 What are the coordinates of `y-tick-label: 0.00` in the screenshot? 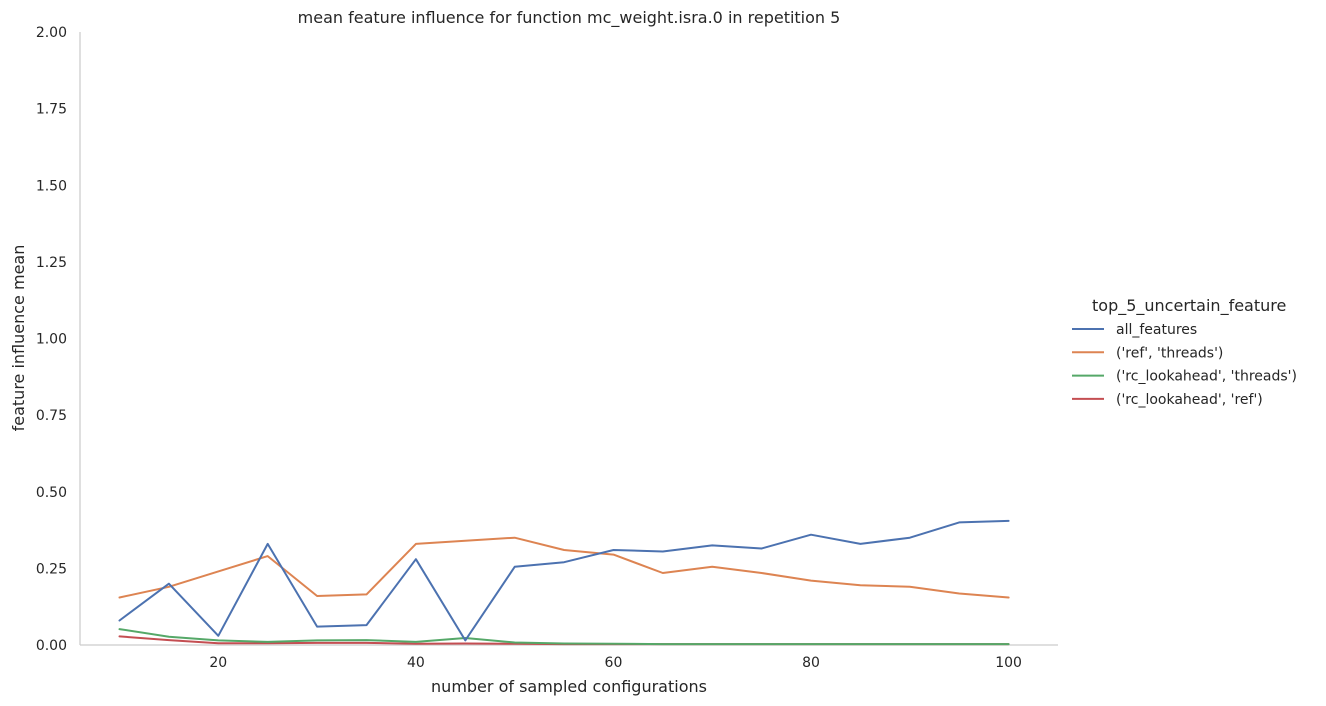 It's located at (51, 646).